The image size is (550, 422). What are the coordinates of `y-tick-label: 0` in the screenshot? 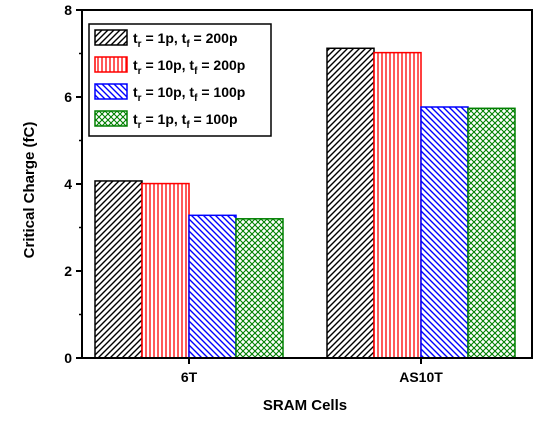 It's located at (68, 358).